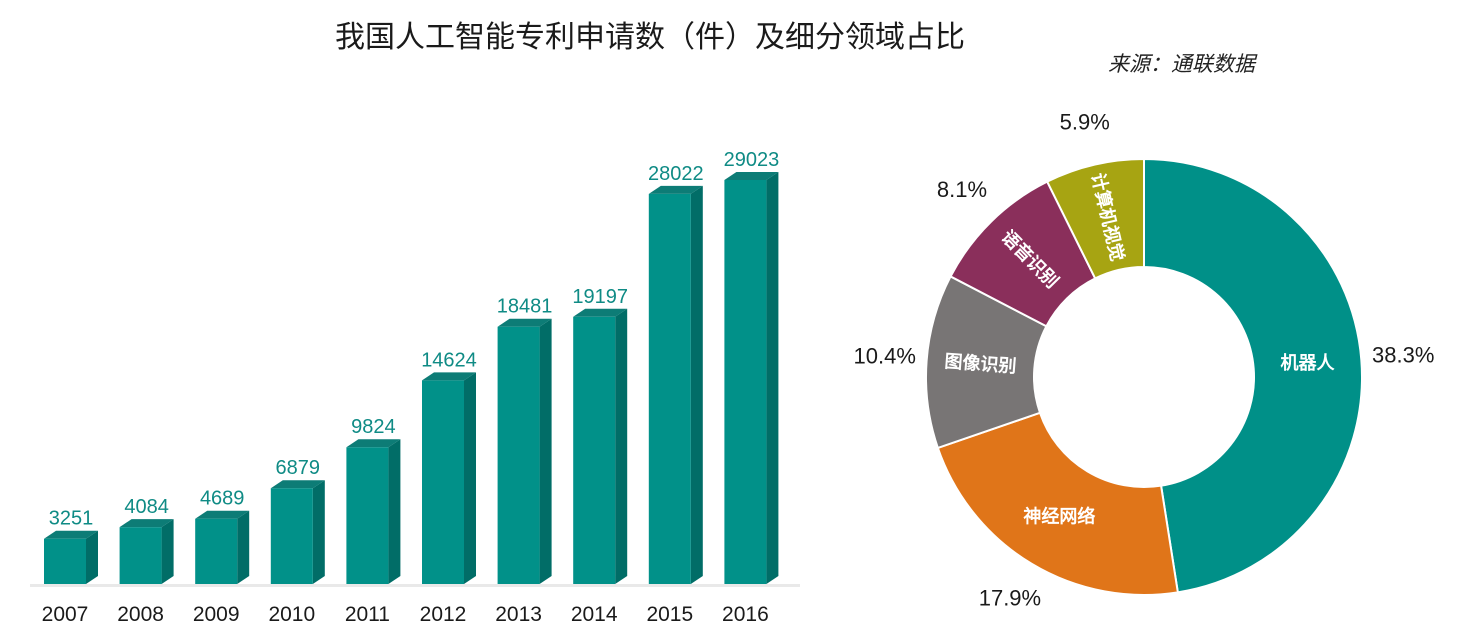  What do you see at coordinates (291, 614) in the screenshot?
I see `x-tick-label: 2010` at bounding box center [291, 614].